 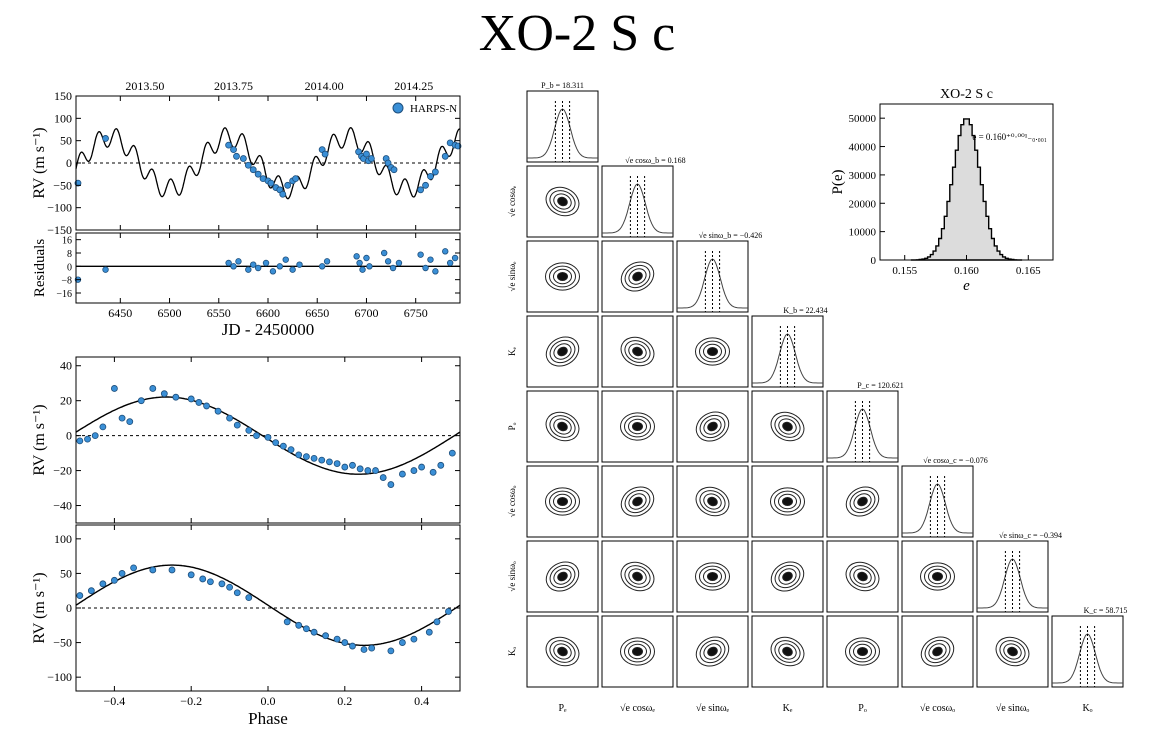 What do you see at coordinates (59, 677) in the screenshot?
I see `phase_c-ytick-label: −100` at bounding box center [59, 677].